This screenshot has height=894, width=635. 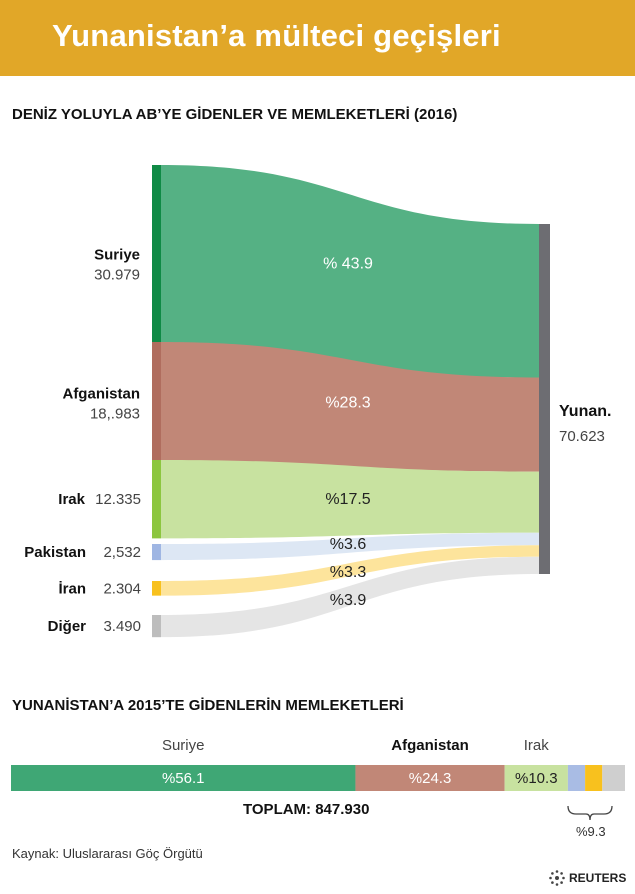 What do you see at coordinates (348, 263) in the screenshot?
I see `flow-pct-label-suriye: % 43.9` at bounding box center [348, 263].